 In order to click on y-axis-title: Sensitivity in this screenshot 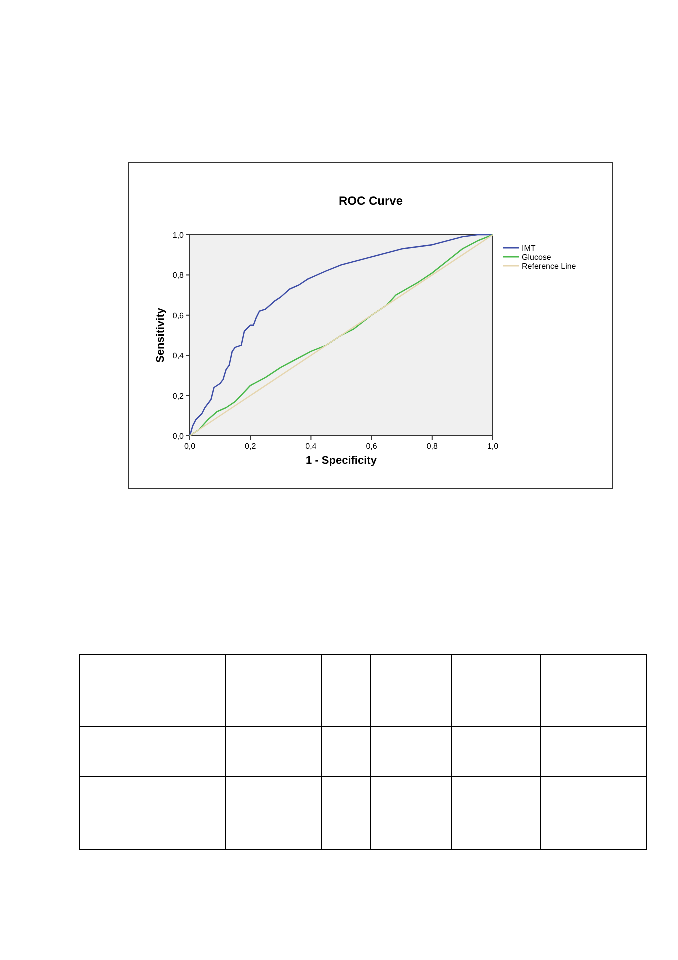, I will do `click(161, 335)`.